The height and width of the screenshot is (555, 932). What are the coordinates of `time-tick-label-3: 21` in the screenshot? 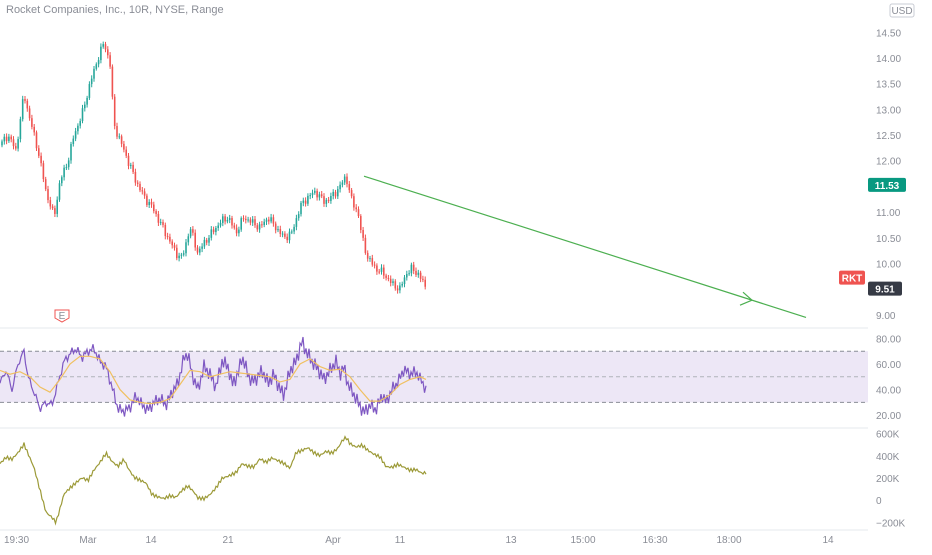 It's located at (228, 540).